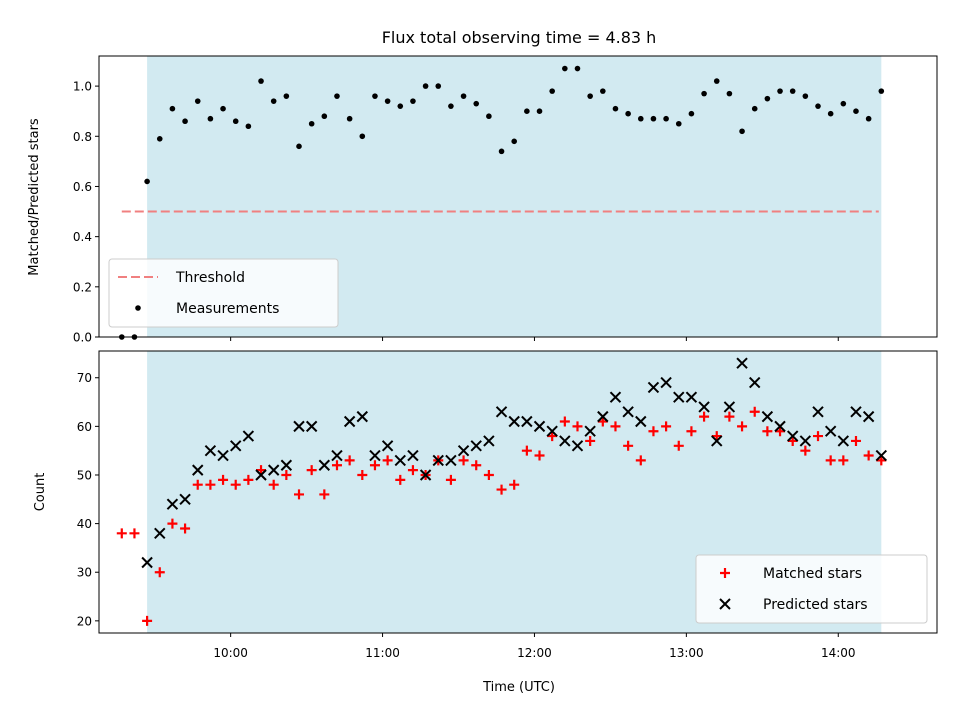  What do you see at coordinates (40, 492) in the screenshot?
I see `bottom-y-axis-label: Count` at bounding box center [40, 492].